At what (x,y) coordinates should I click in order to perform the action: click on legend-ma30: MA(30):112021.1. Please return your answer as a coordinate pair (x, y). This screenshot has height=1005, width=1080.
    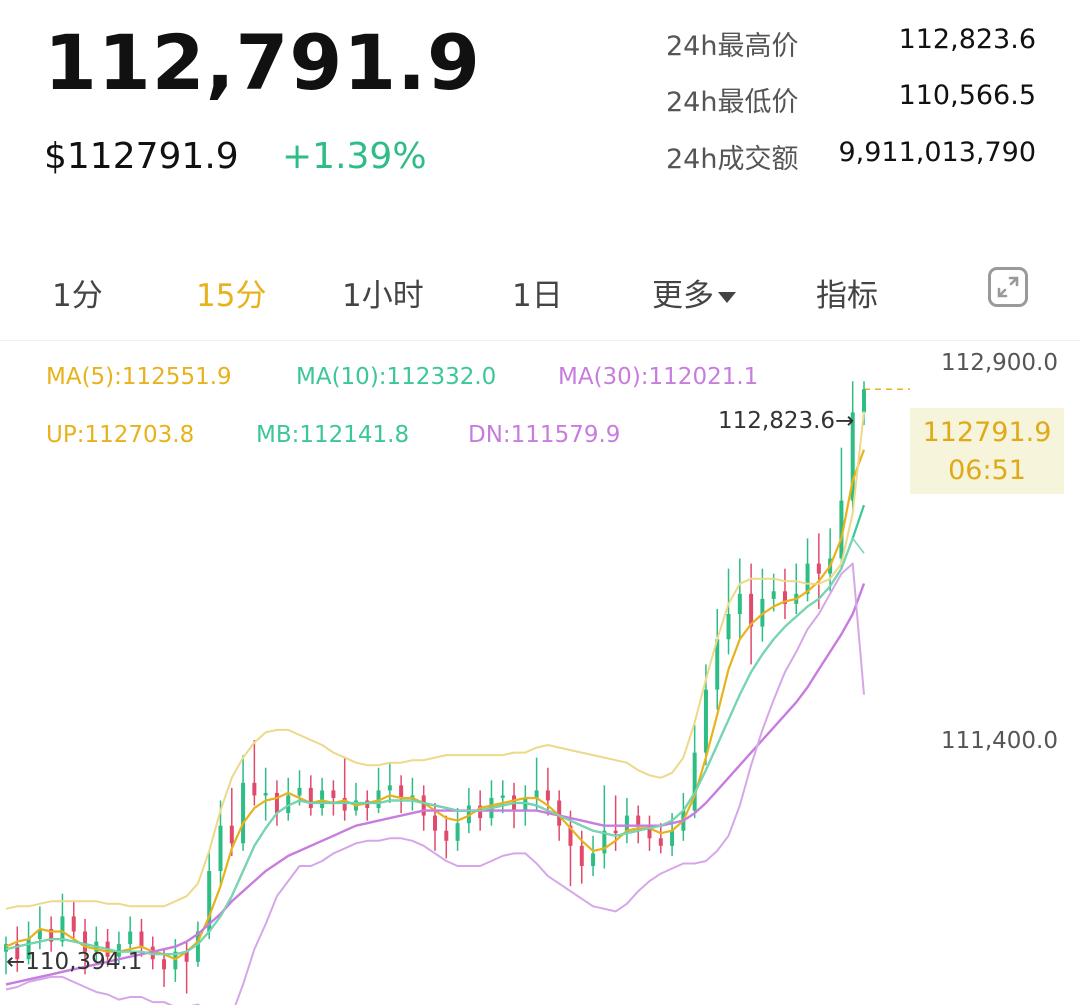
    Looking at the image, I should click on (658, 377).